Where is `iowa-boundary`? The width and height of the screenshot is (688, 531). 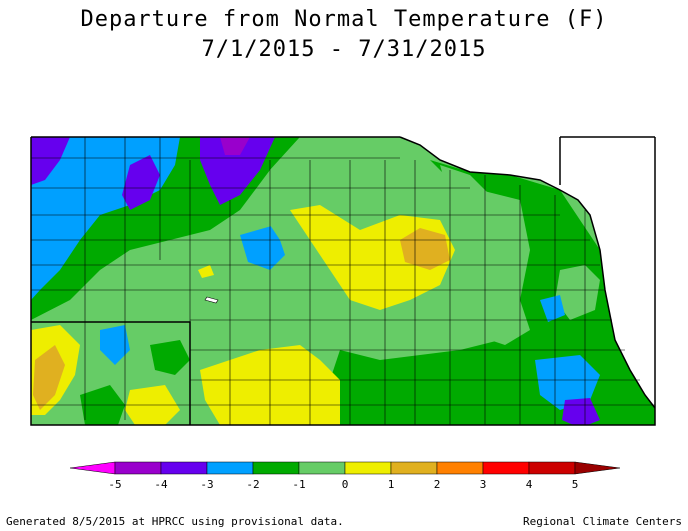 iowa-boundary is located at coordinates (607, 272).